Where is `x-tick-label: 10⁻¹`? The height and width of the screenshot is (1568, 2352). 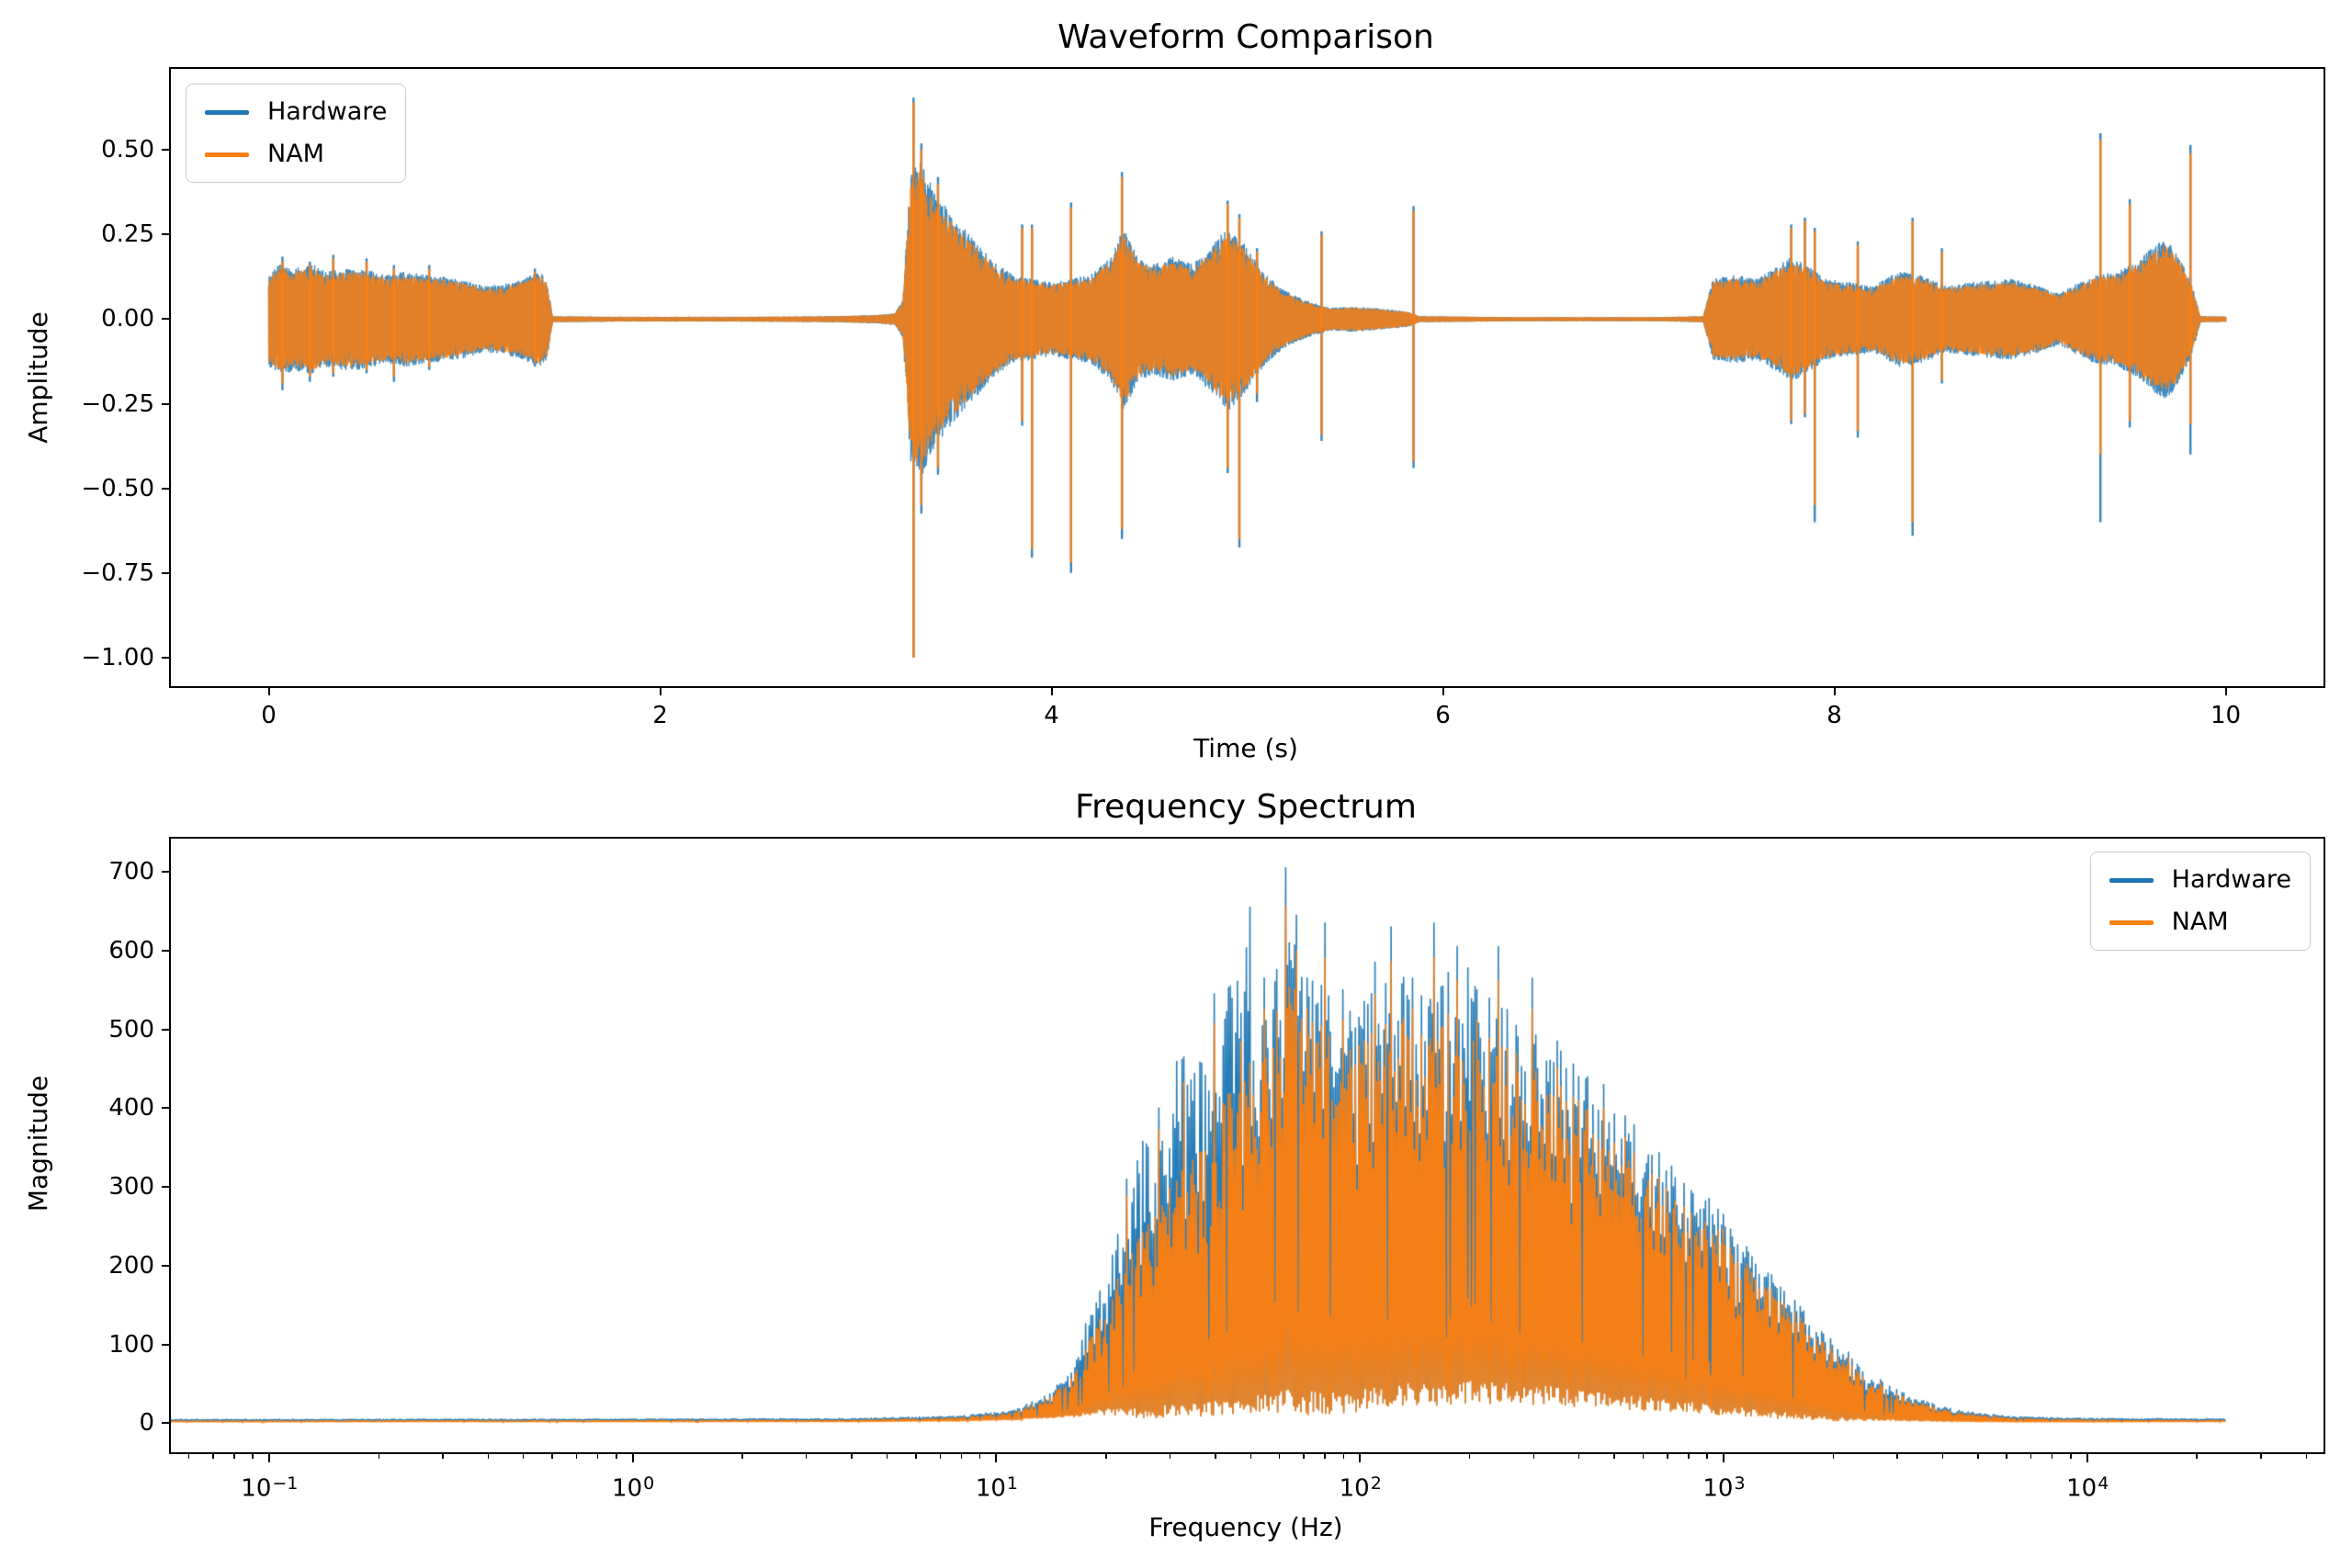 x-tick-label: 10⁻¹ is located at coordinates (270, 1488).